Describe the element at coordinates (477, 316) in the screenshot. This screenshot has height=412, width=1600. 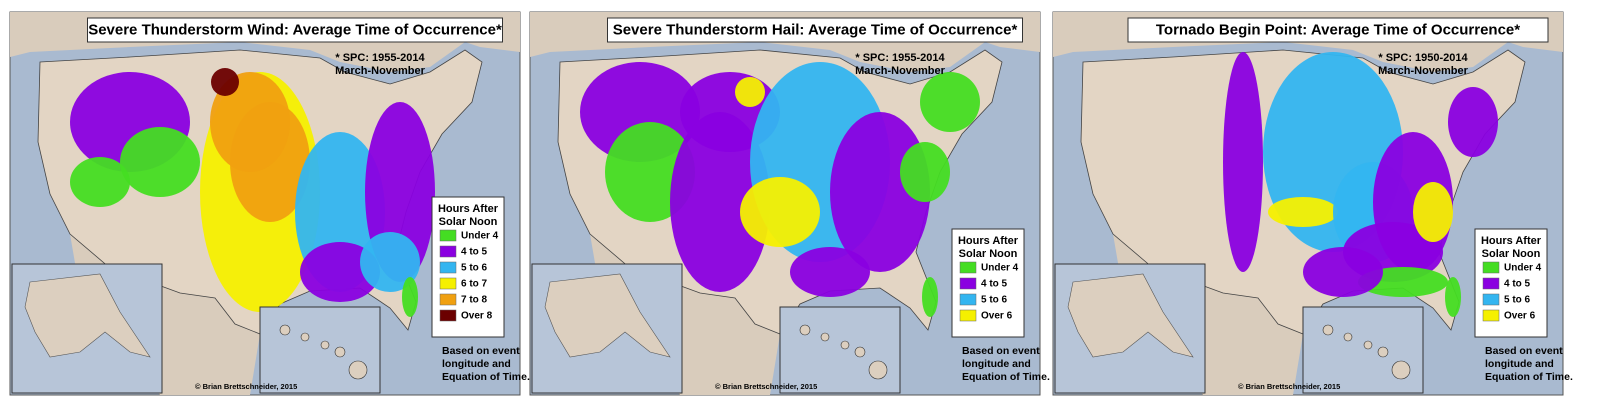
I see `legend-label: Over 8` at that location.